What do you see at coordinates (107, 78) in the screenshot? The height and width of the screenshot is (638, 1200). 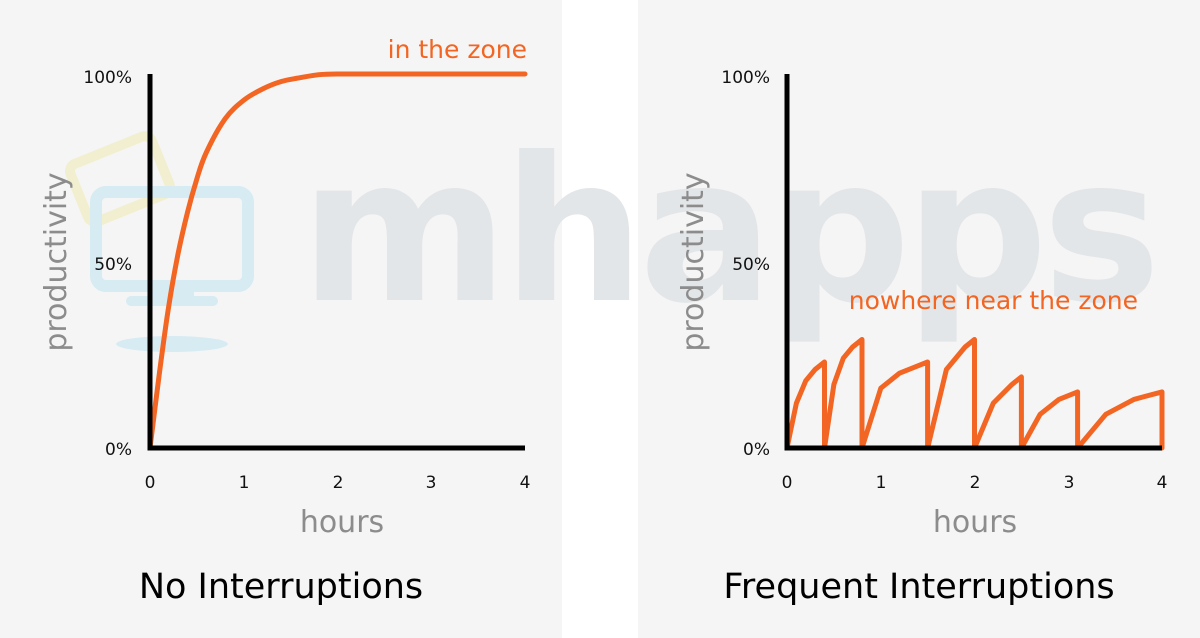 I see `left-y-tick-label: 100%` at bounding box center [107, 78].